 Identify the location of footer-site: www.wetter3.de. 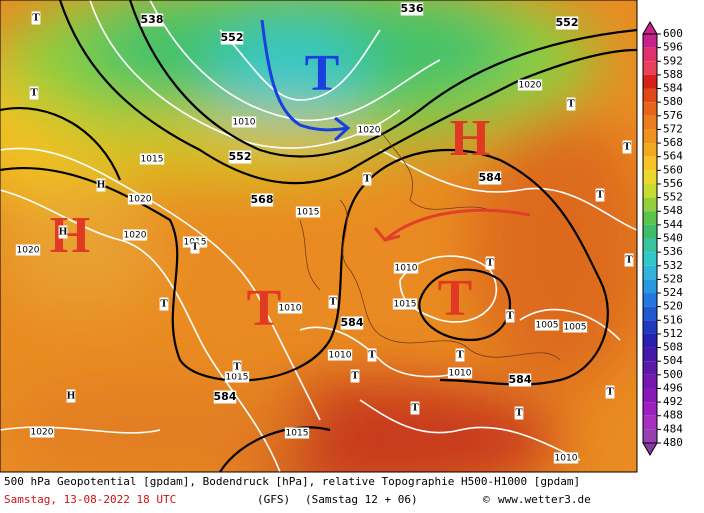
(544, 499).